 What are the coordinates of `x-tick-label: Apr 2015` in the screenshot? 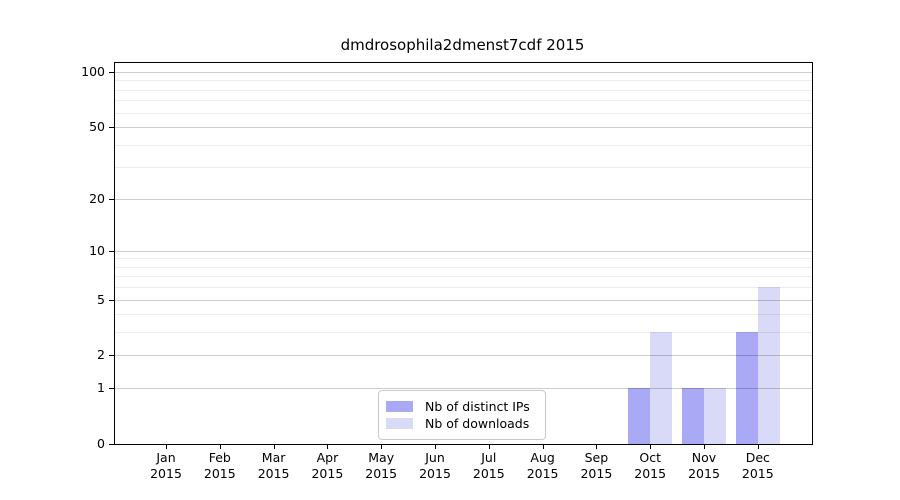 It's located at (327, 466).